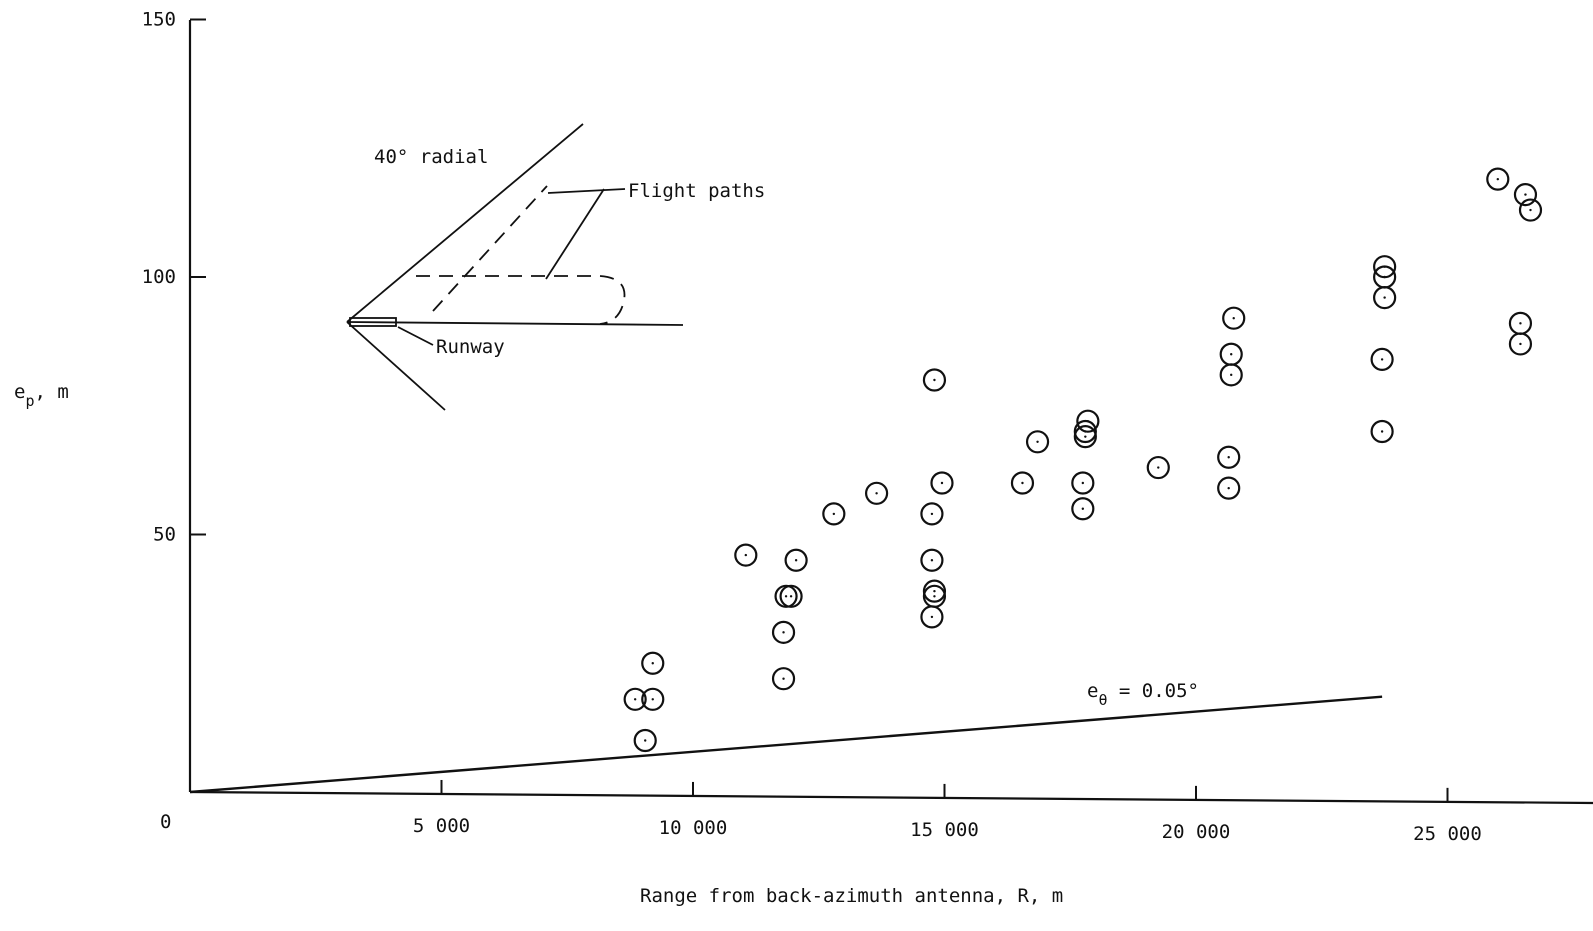  I want to click on radial-line-lower, so click(396, 366).